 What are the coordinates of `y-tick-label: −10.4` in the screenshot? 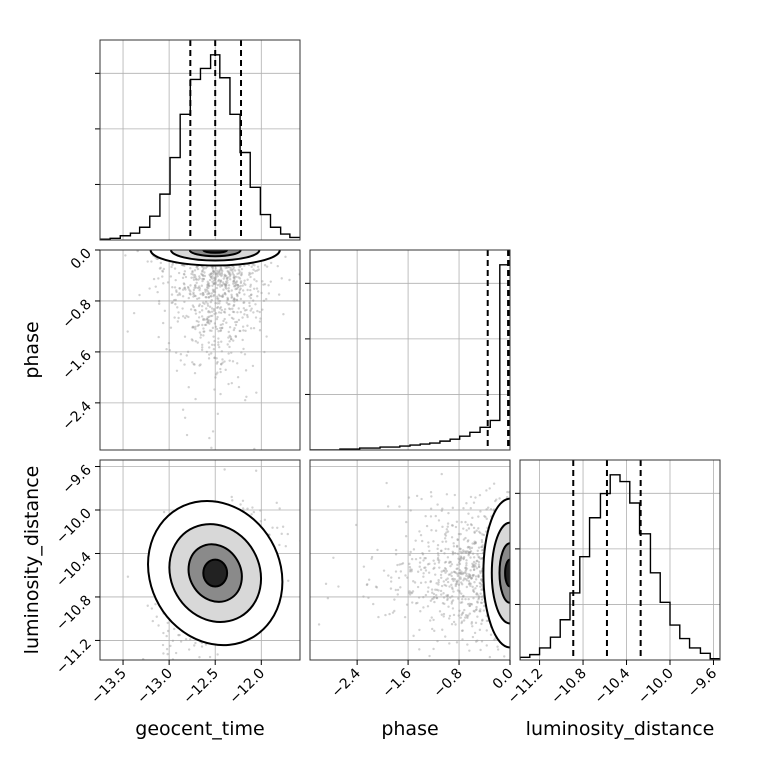 It's located at (74, 570).